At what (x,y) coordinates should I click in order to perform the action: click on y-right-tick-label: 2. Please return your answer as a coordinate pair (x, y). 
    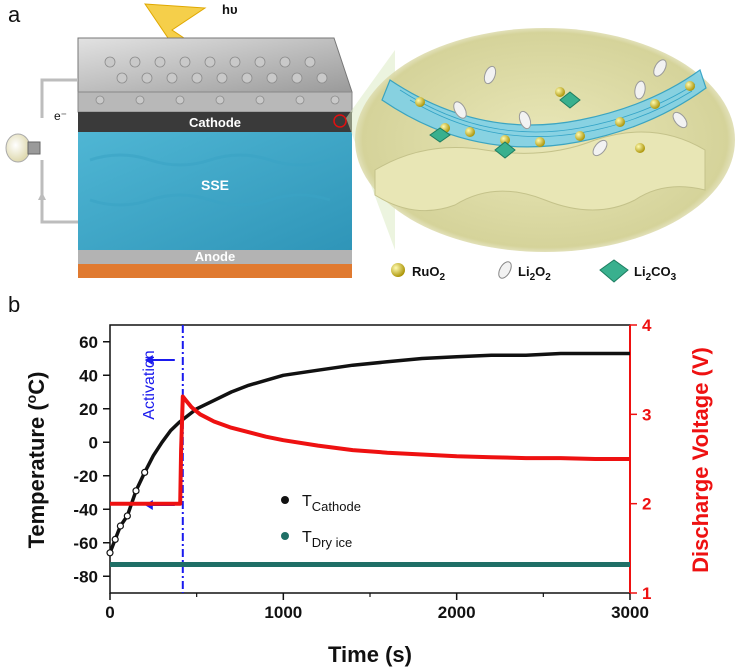
    Looking at the image, I should click on (646, 504).